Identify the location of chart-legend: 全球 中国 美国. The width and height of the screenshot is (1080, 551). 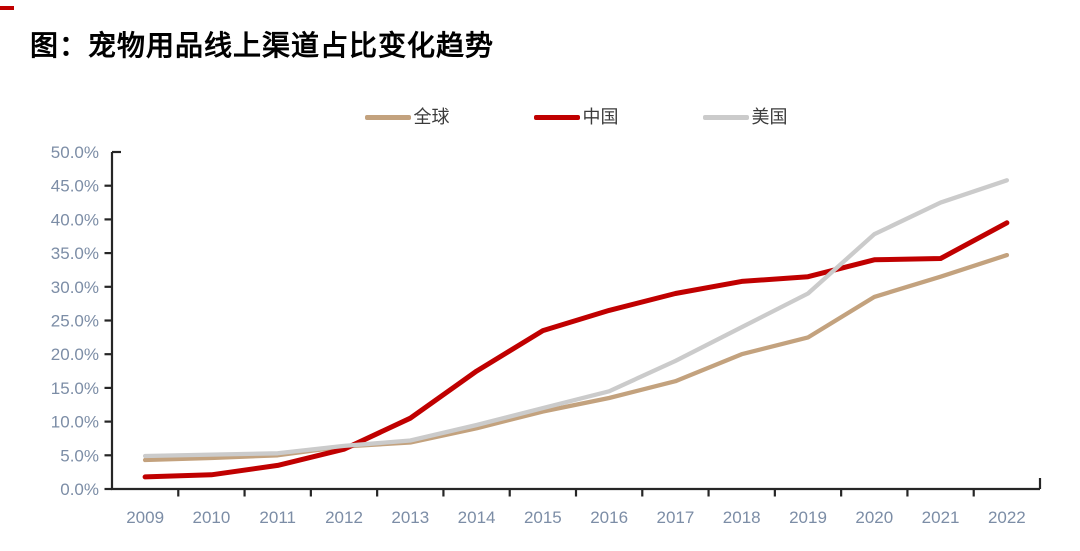
(576, 117).